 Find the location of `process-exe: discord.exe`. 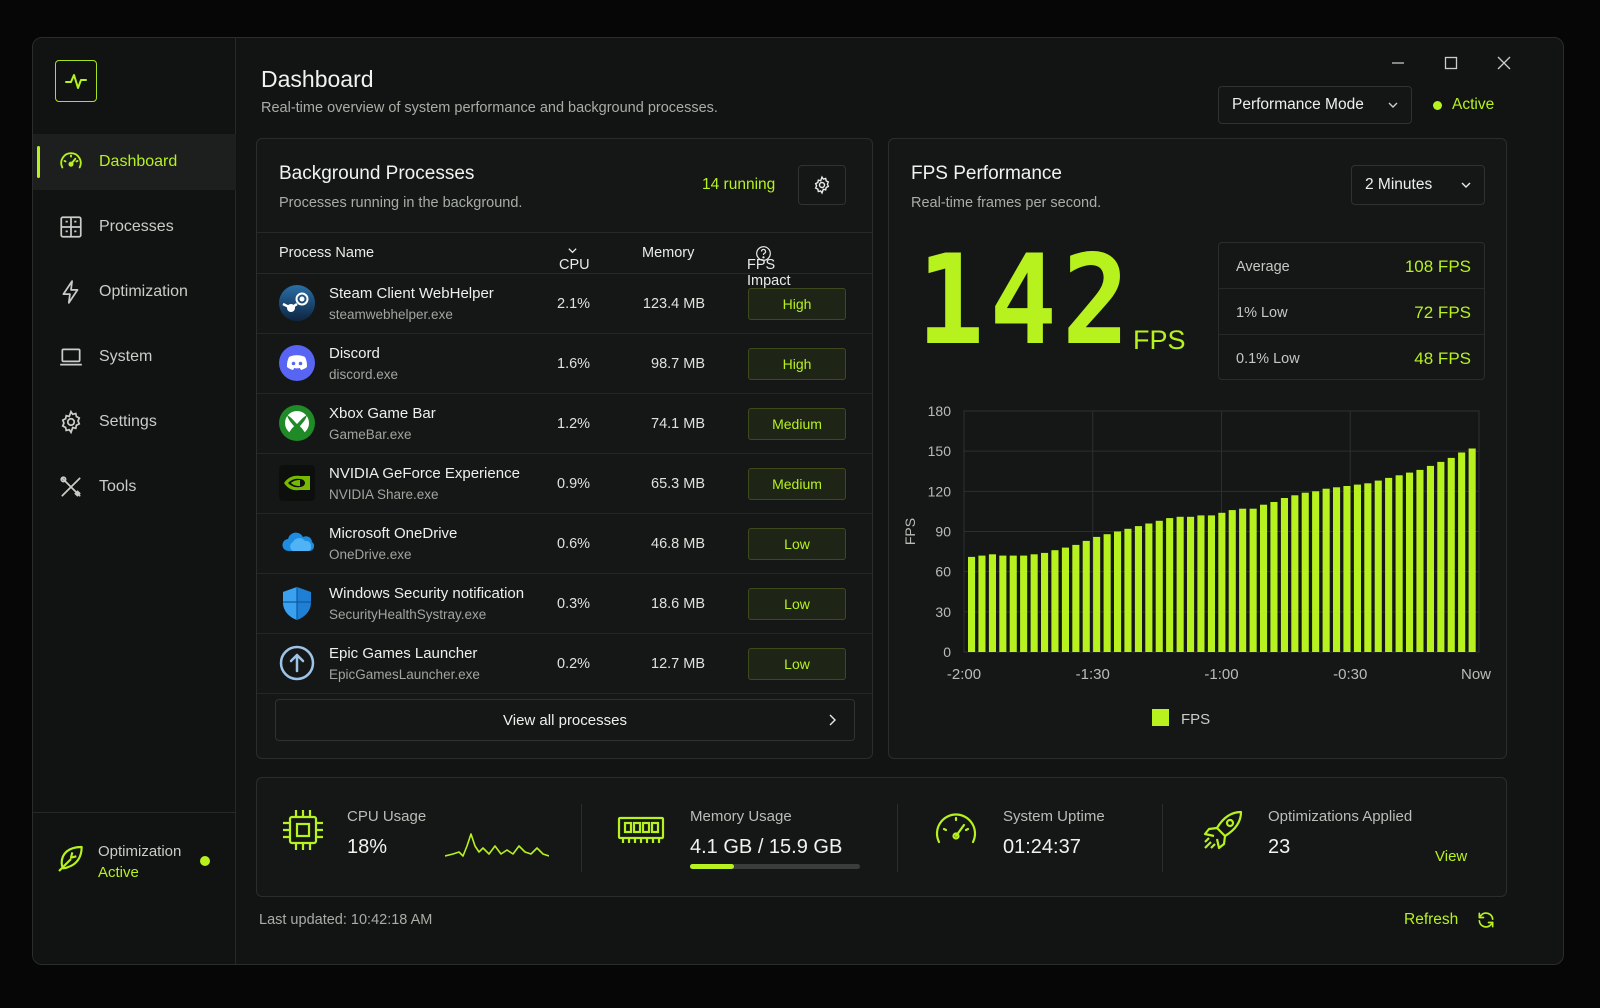

process-exe: discord.exe is located at coordinates (364, 374).